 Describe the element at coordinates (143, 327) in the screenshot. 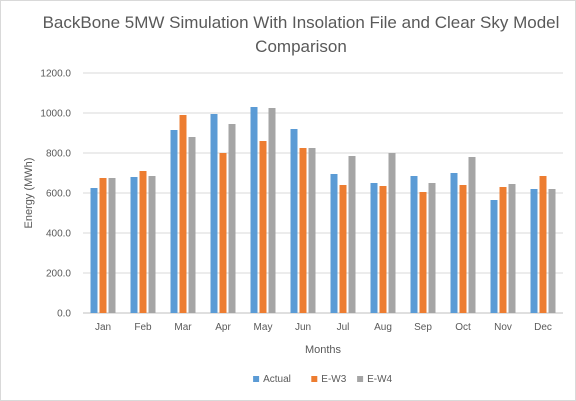

I see `x-tick-label: Feb` at that location.